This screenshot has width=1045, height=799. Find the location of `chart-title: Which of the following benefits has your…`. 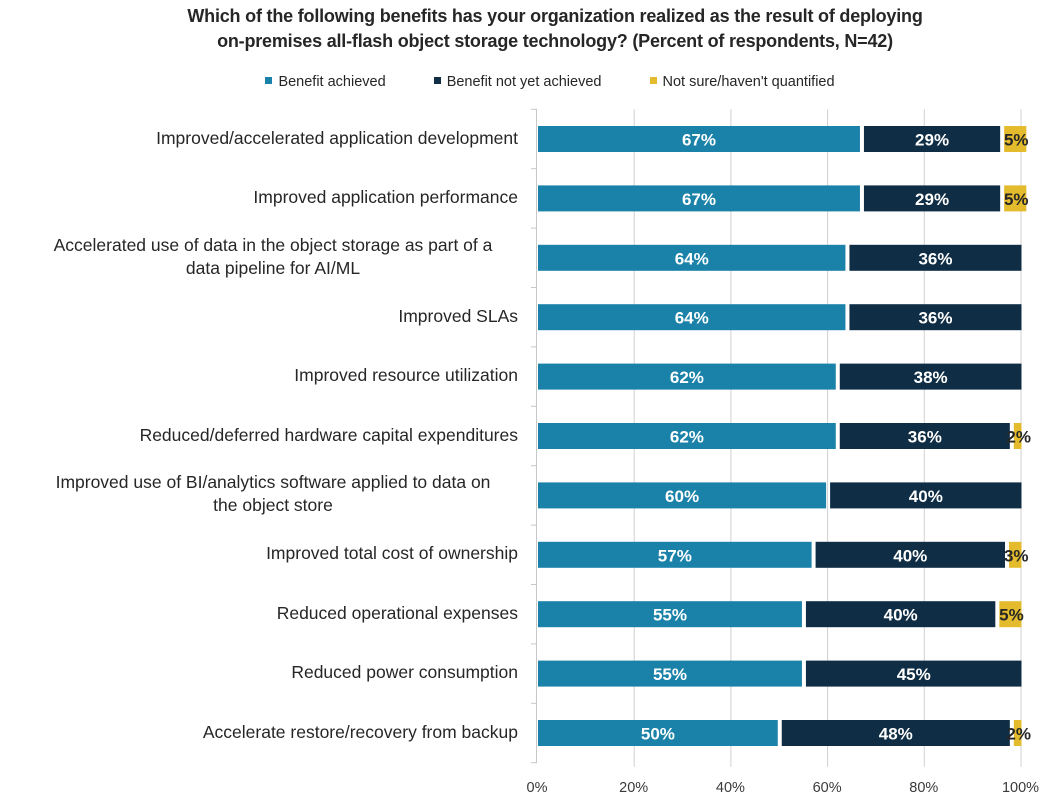

chart-title: Which of the following benefits has your… is located at coordinates (522, 29).